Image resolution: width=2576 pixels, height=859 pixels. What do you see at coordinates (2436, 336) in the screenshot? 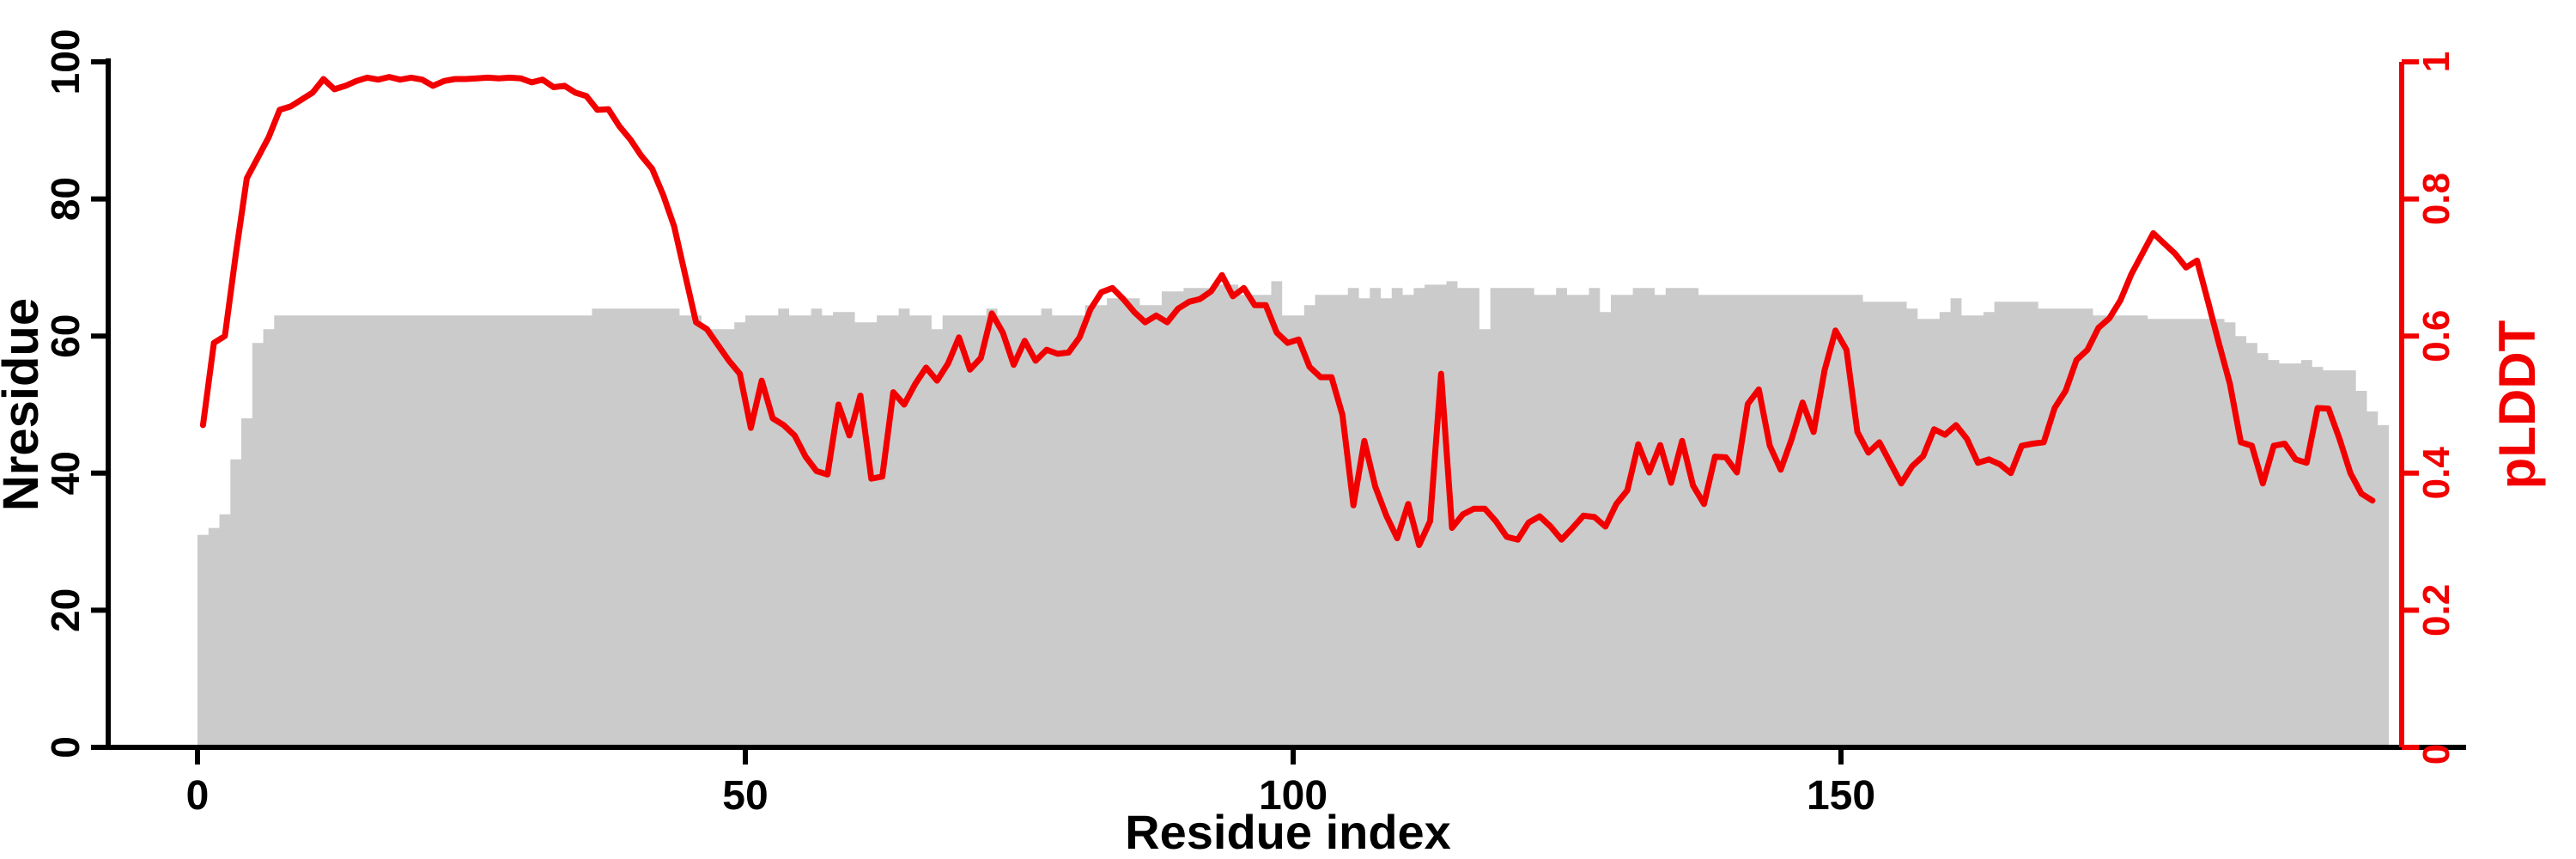
I see `right-tick-label: 0.6` at bounding box center [2436, 336].